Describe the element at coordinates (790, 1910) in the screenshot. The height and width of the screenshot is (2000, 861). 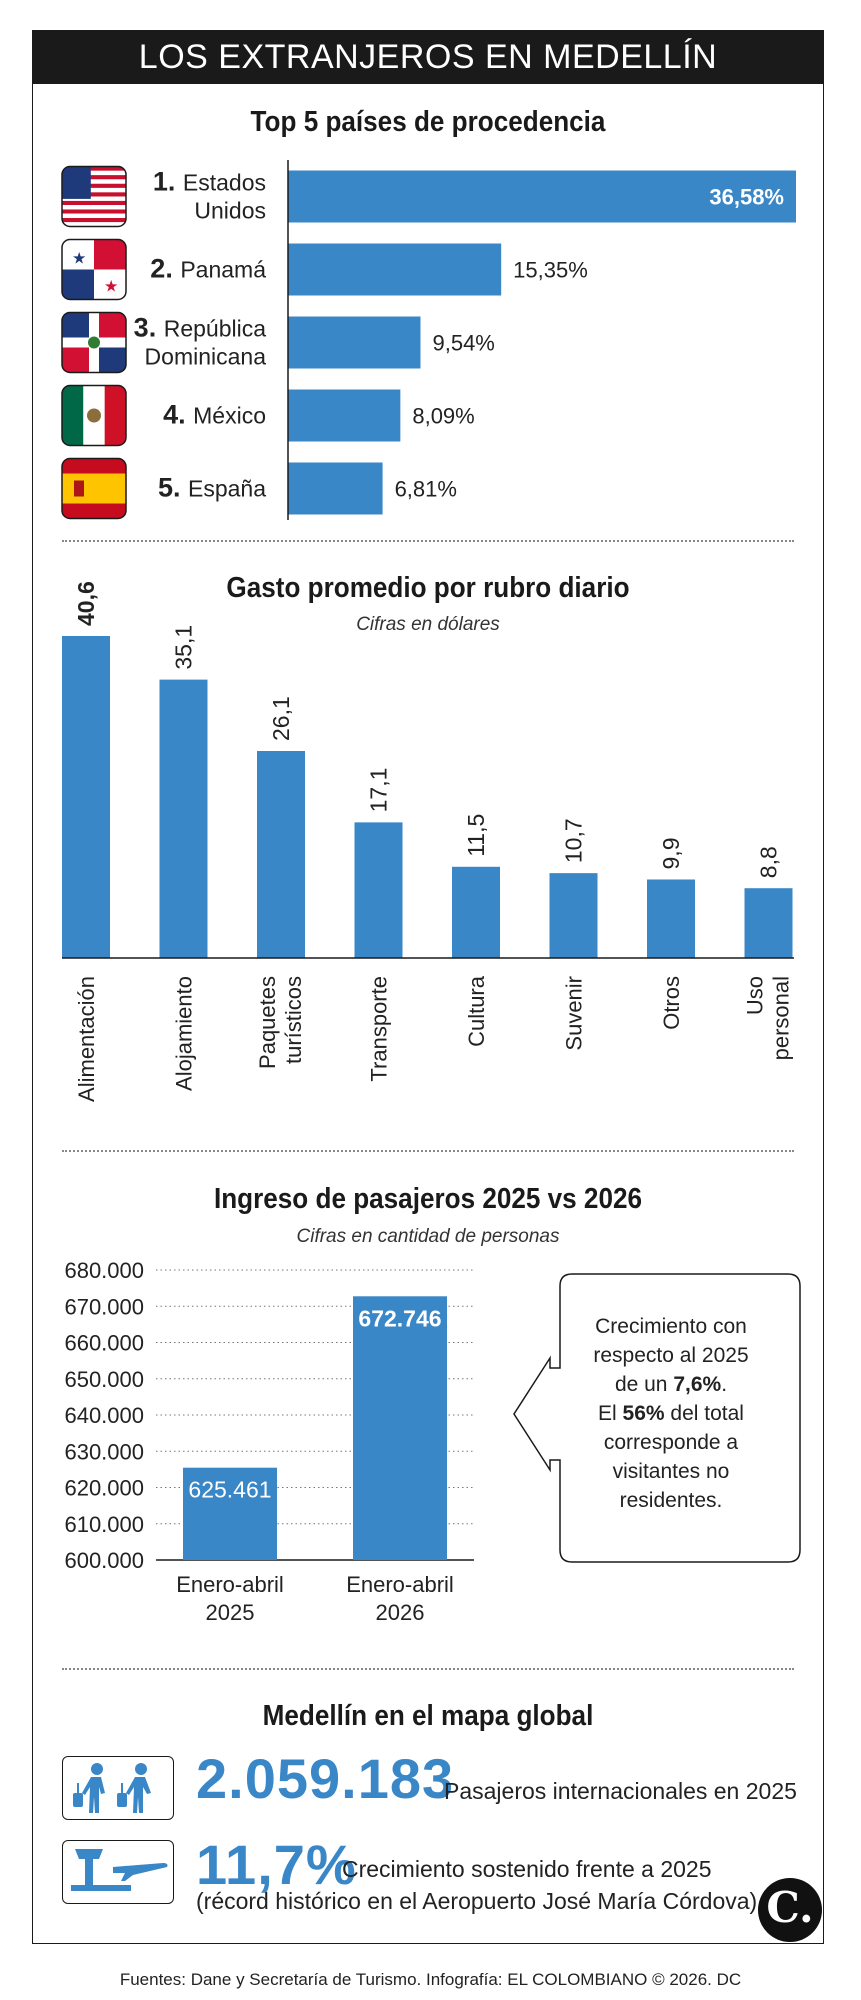
I see `el-colombiano-logo: C.` at that location.